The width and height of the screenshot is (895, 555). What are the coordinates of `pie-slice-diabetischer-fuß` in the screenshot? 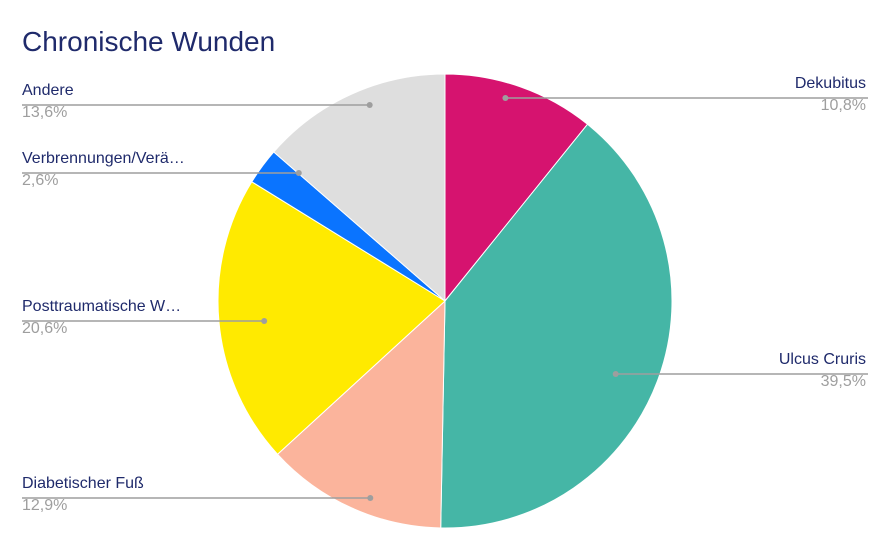 It's located at (361, 414).